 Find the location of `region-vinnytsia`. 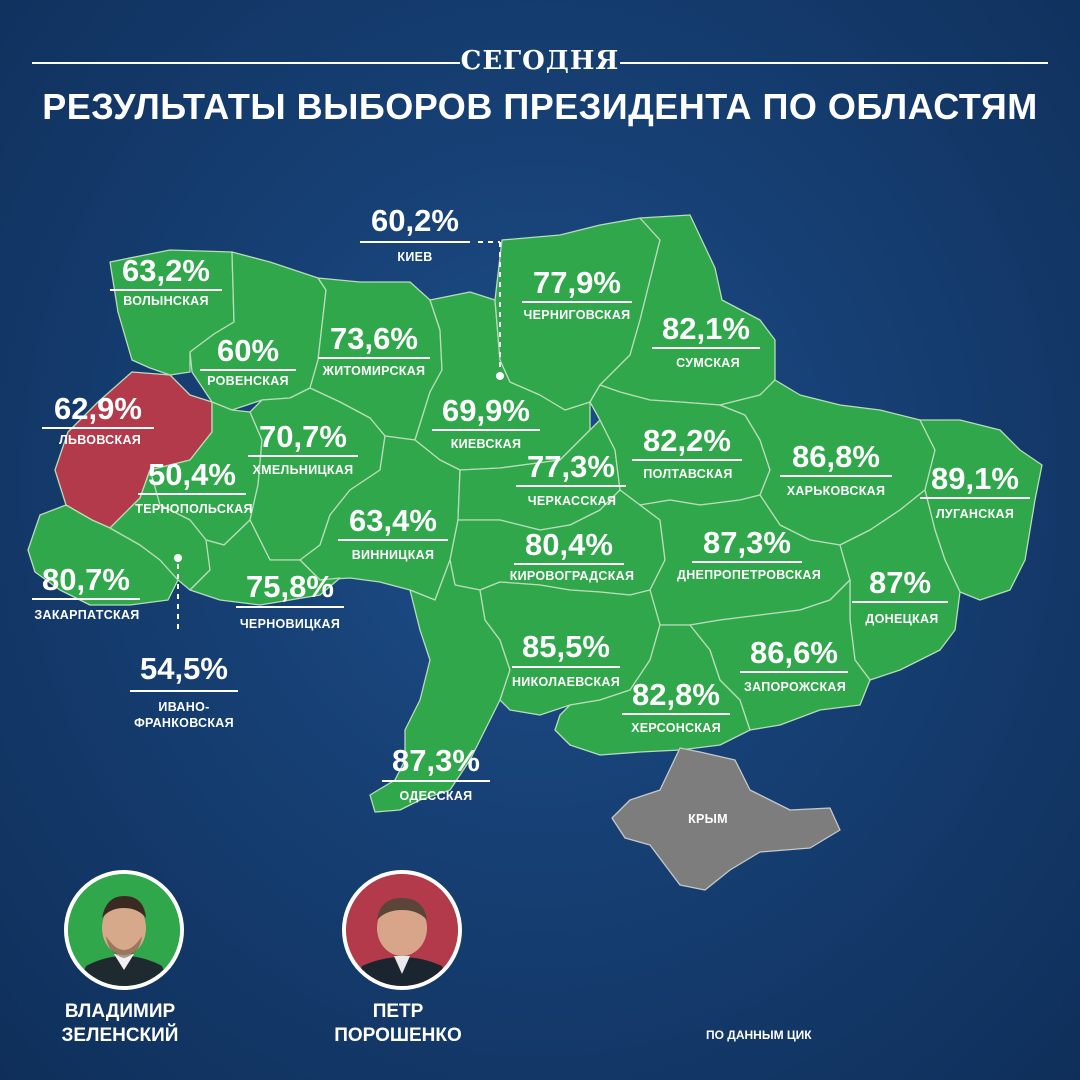

region-vinnytsia is located at coordinates (380, 518).